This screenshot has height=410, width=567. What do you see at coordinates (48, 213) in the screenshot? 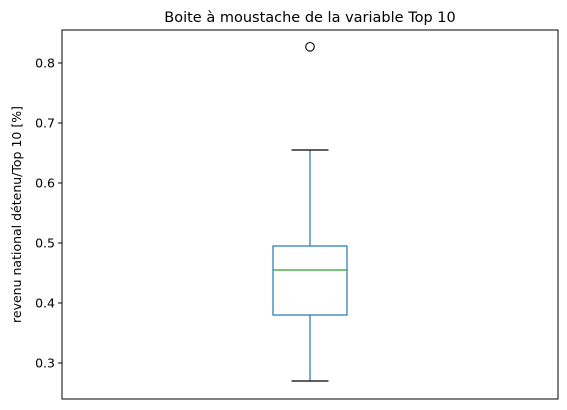
I see `y-axis-ticks: 0.3 0.4 0.5 0.6 0.7 0.8` at bounding box center [48, 213].